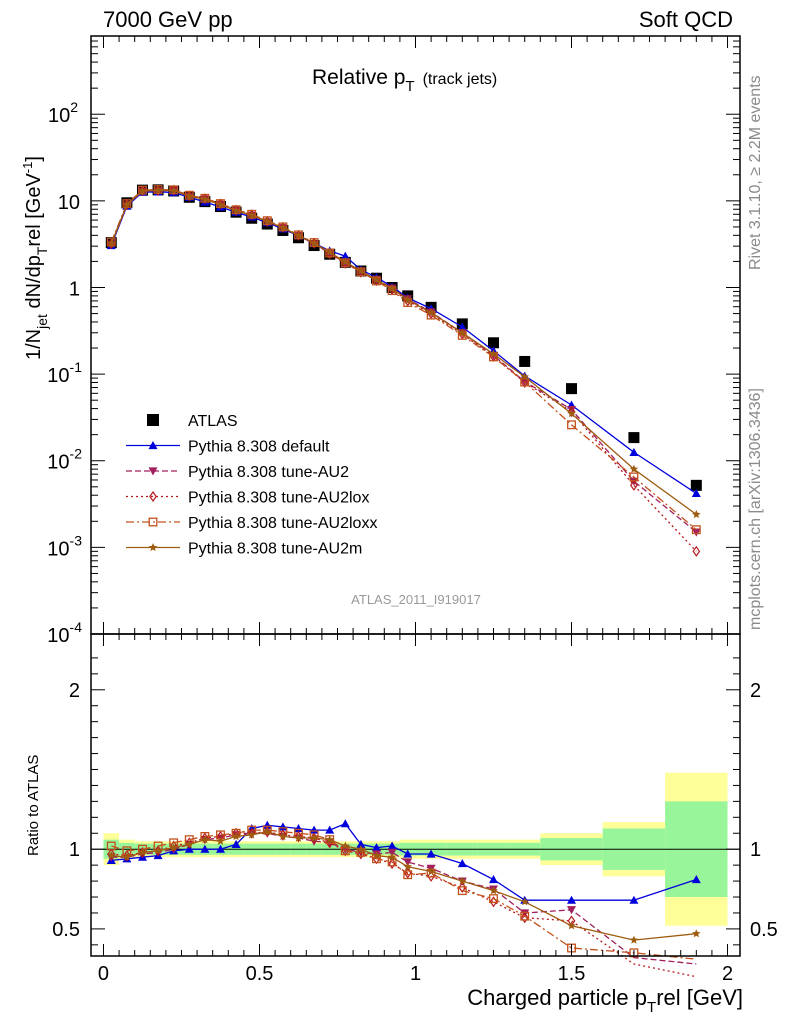 The height and width of the screenshot is (1024, 786). What do you see at coordinates (404, 898) in the screenshot?
I see `ratio-line-AU2` at bounding box center [404, 898].